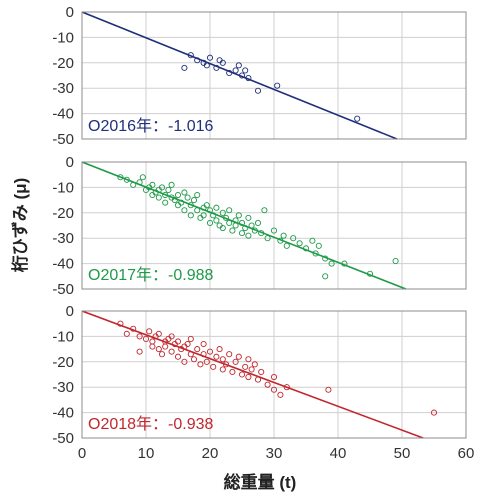 The image size is (480, 500). Describe the element at coordinates (271, 87) in the screenshot. I see `panel-2016-points` at that location.